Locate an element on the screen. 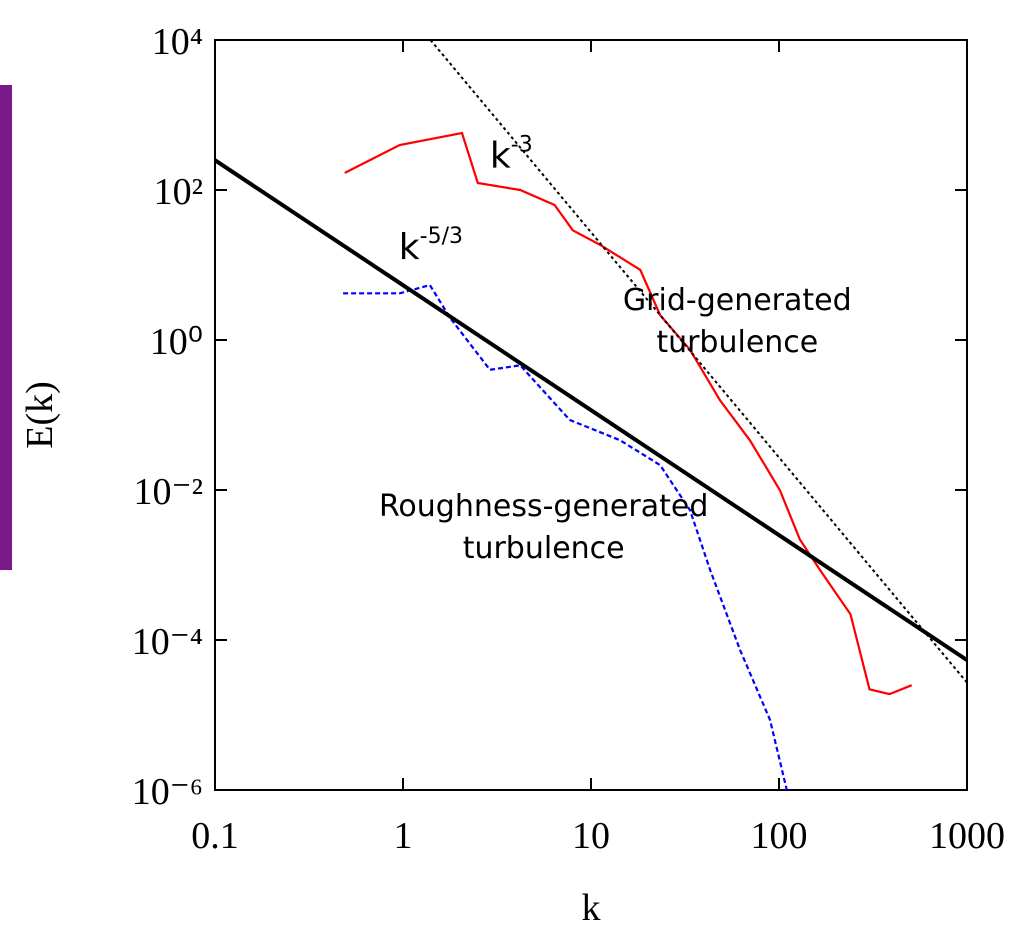  y-tick-label: 10⁻² is located at coordinates (168, 492).